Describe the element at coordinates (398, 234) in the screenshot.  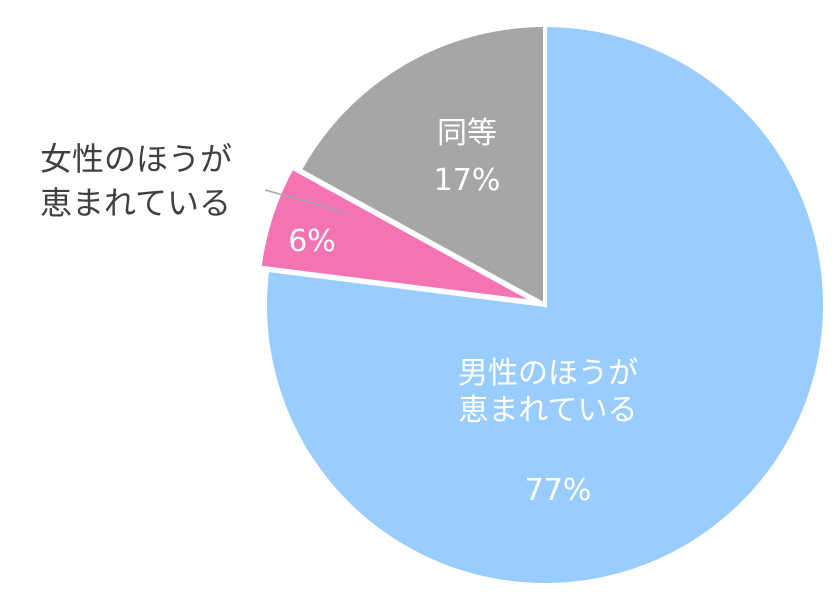
I see `slice-female` at that location.